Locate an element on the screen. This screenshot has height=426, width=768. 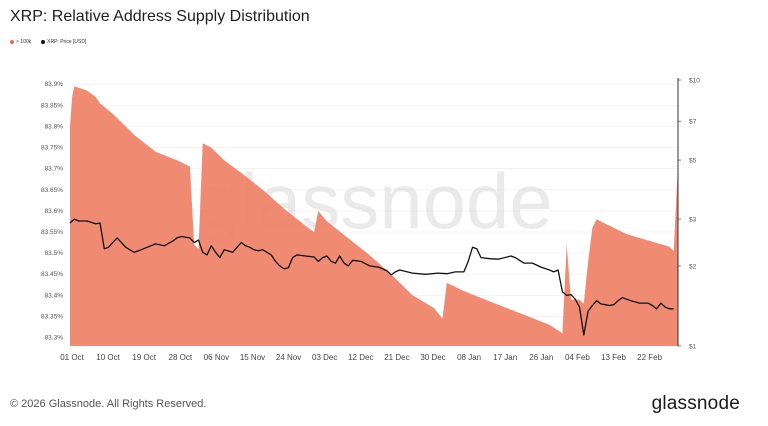
x-tick-2: 19 Oct is located at coordinates (144, 357).